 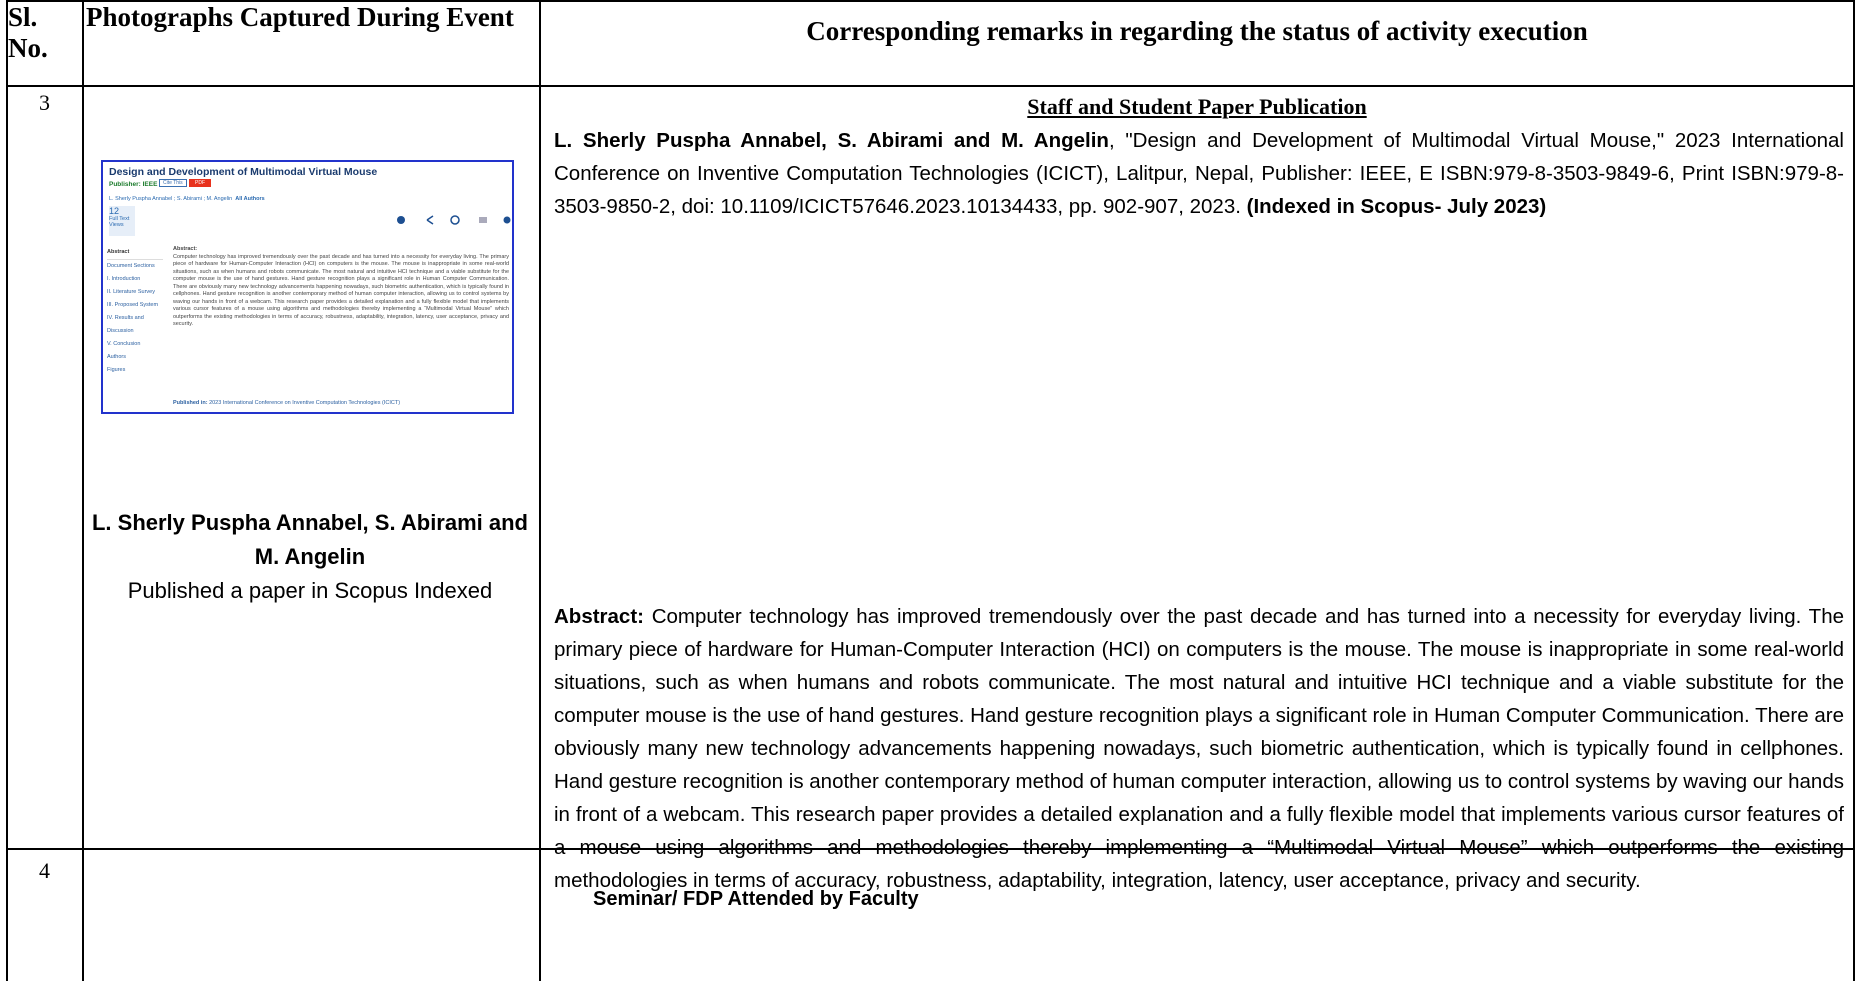 What do you see at coordinates (190, 403) in the screenshot?
I see `thumb-published-label: Published in:` at bounding box center [190, 403].